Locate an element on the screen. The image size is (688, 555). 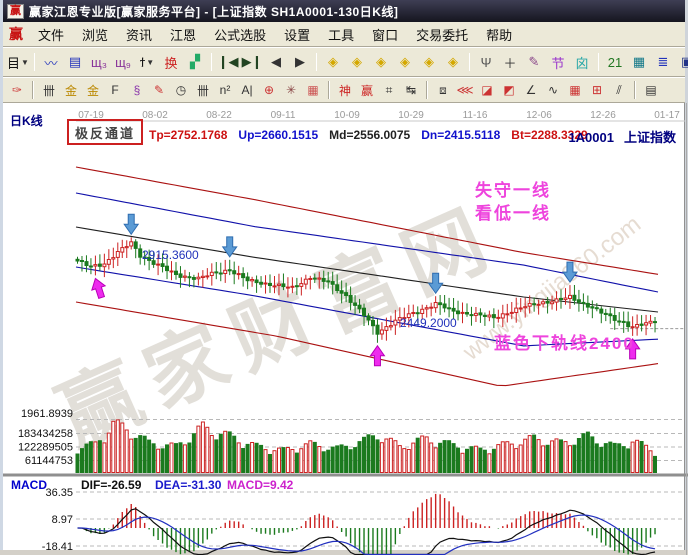
zigzag-icon: ∿ is located at coordinates (553, 90).